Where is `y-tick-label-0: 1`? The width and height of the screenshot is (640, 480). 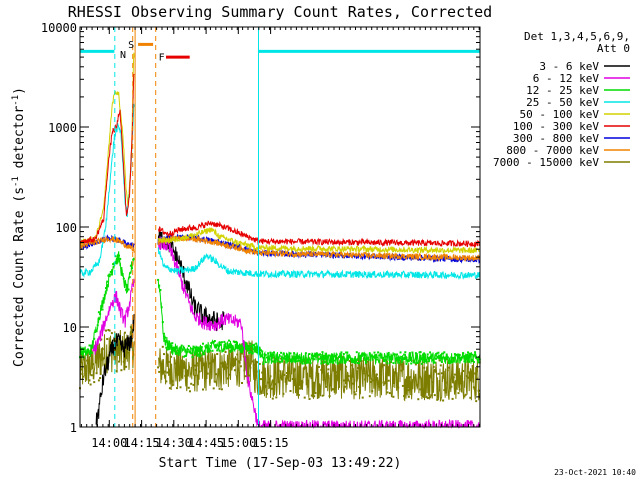 y-tick-label-0: 1 is located at coordinates (73, 428).